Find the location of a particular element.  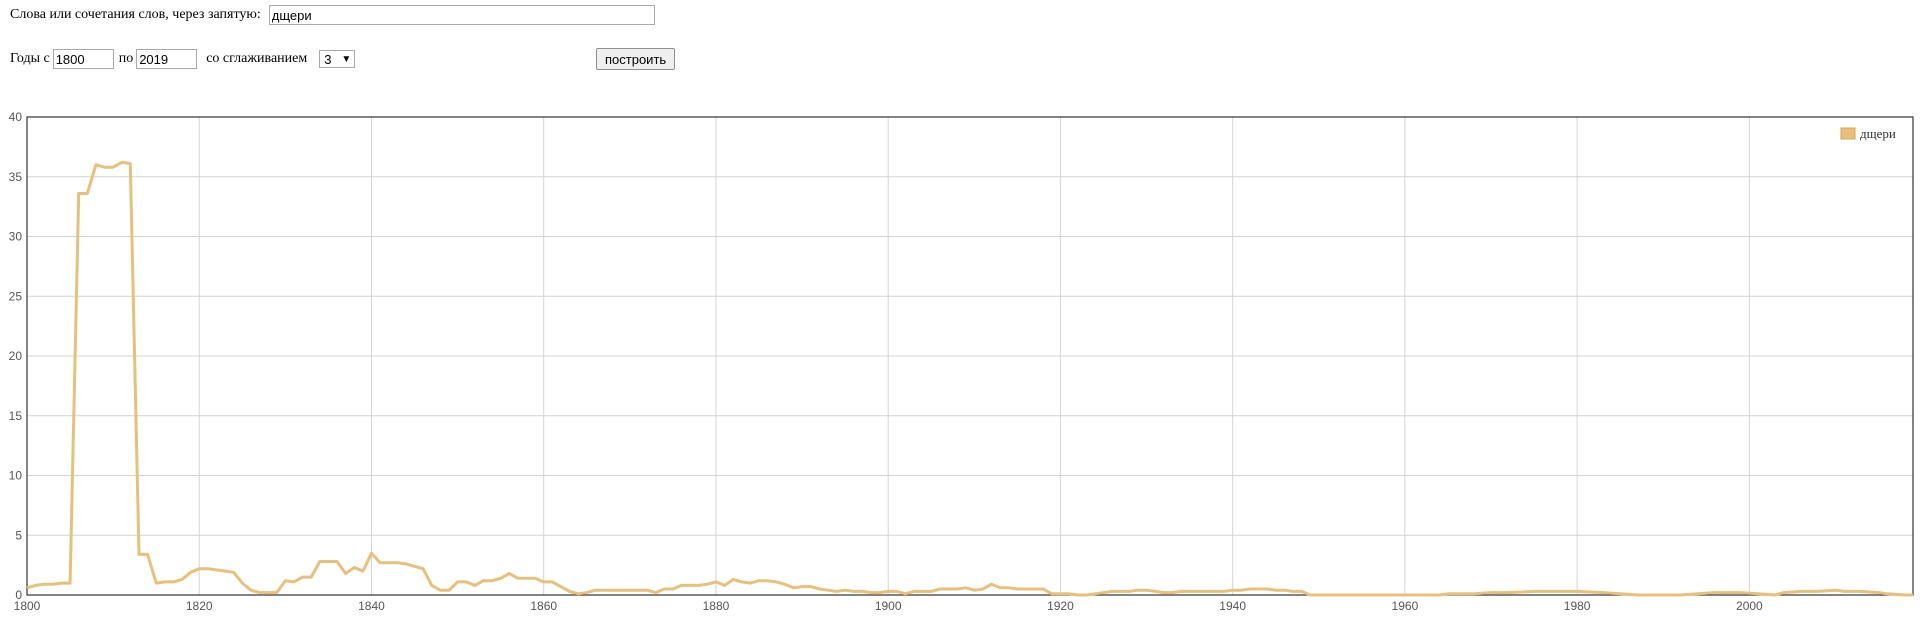

x-tick-label: 1820 is located at coordinates (199, 606).